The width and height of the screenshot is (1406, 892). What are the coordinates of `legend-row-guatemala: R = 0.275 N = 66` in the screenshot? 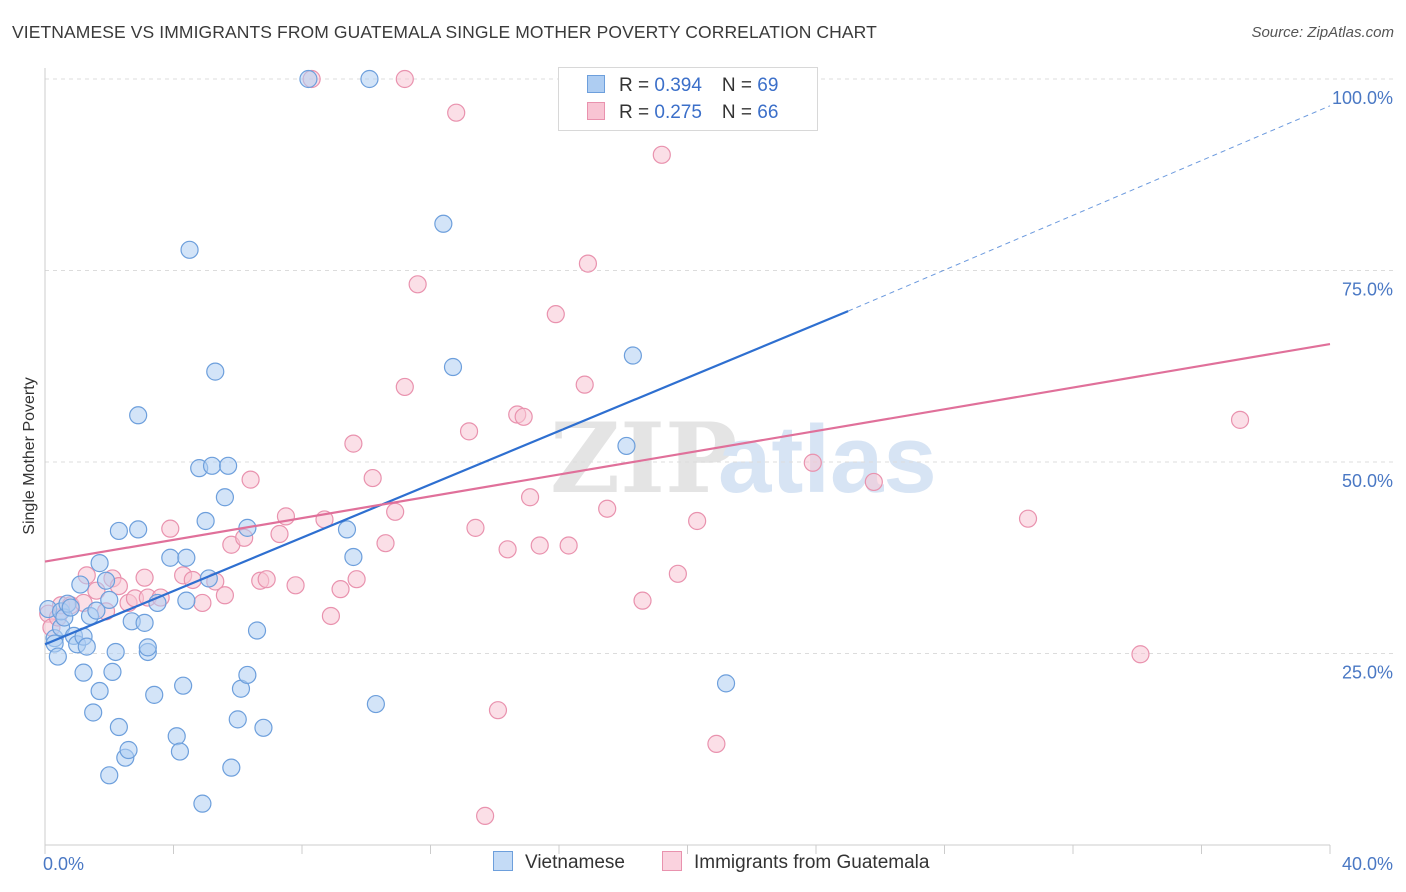 It's located at (682, 114).